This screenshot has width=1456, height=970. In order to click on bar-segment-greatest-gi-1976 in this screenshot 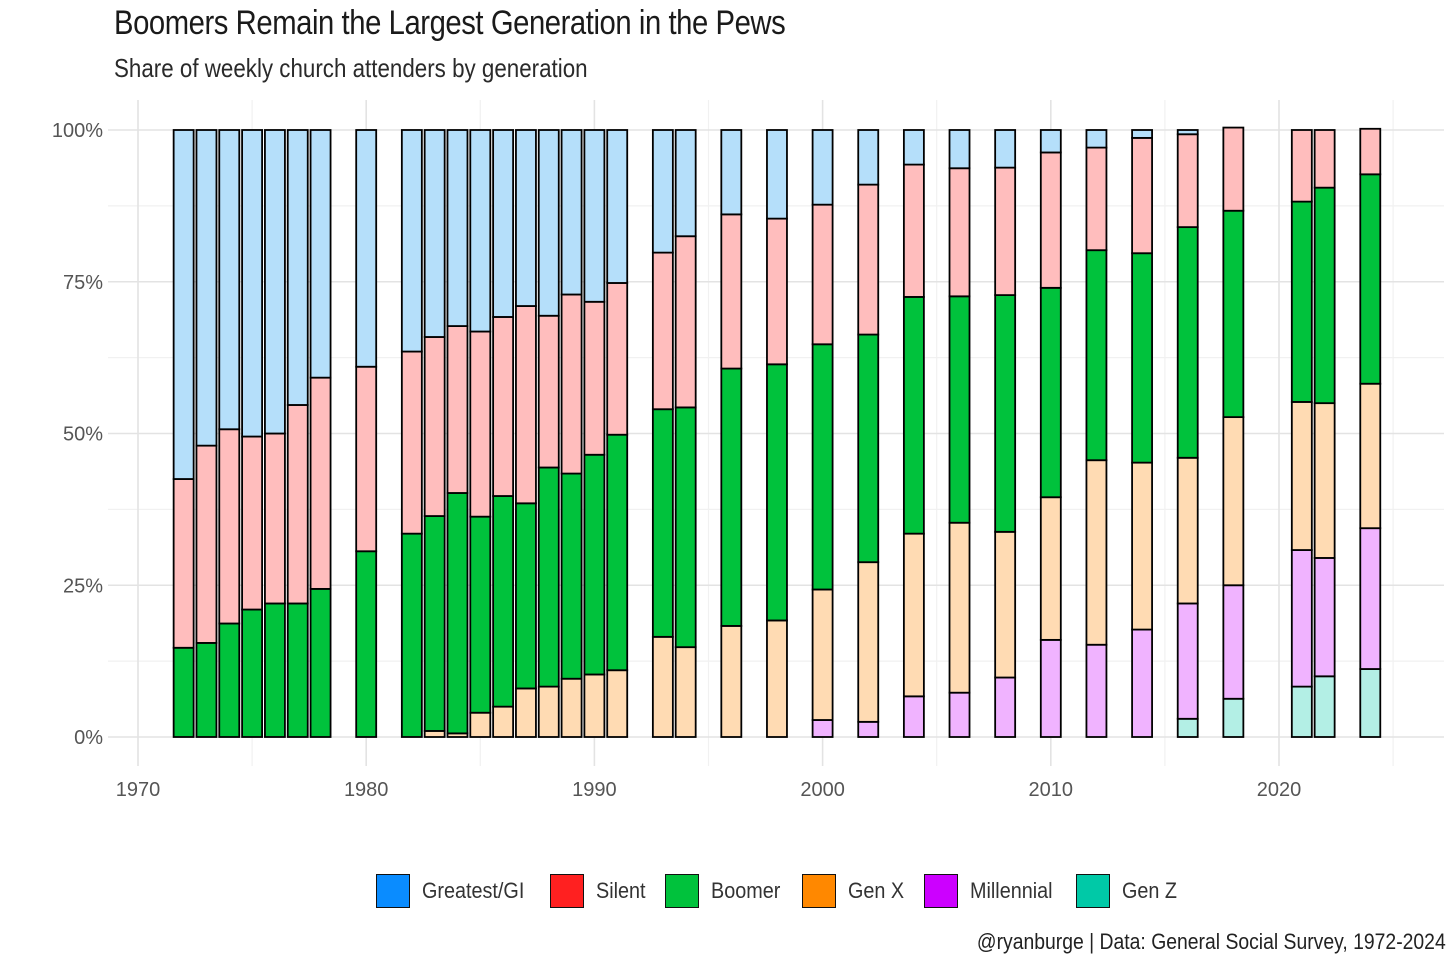, I will do `click(275, 282)`.